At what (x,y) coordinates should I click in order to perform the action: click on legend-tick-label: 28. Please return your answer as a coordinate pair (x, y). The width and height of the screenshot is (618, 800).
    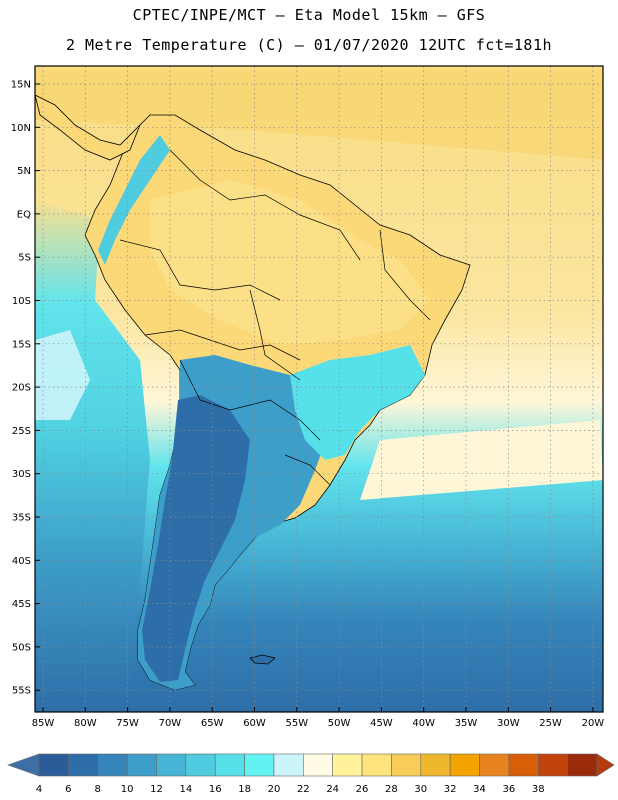
    Looking at the image, I should click on (391, 789).